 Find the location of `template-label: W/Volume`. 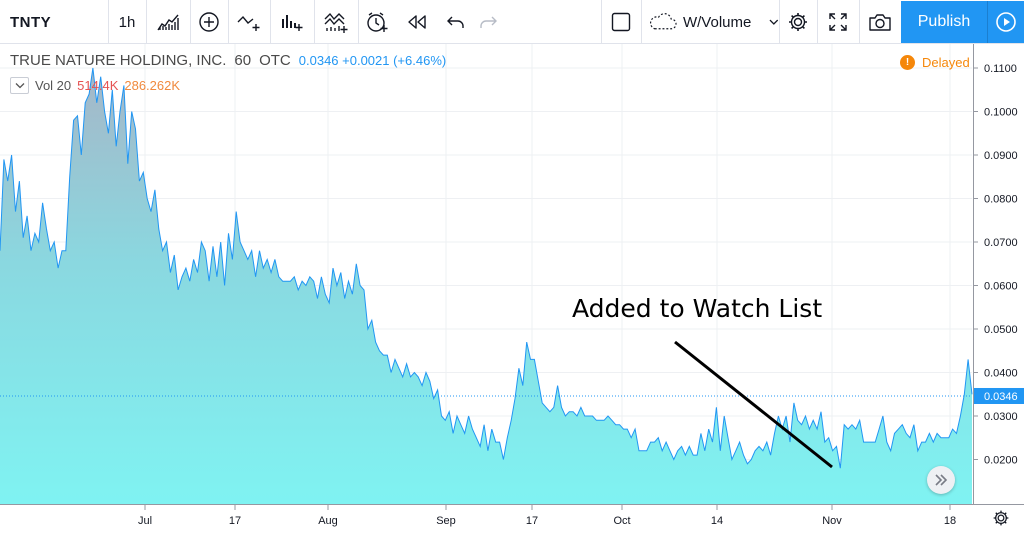

template-label: W/Volume is located at coordinates (717, 22).